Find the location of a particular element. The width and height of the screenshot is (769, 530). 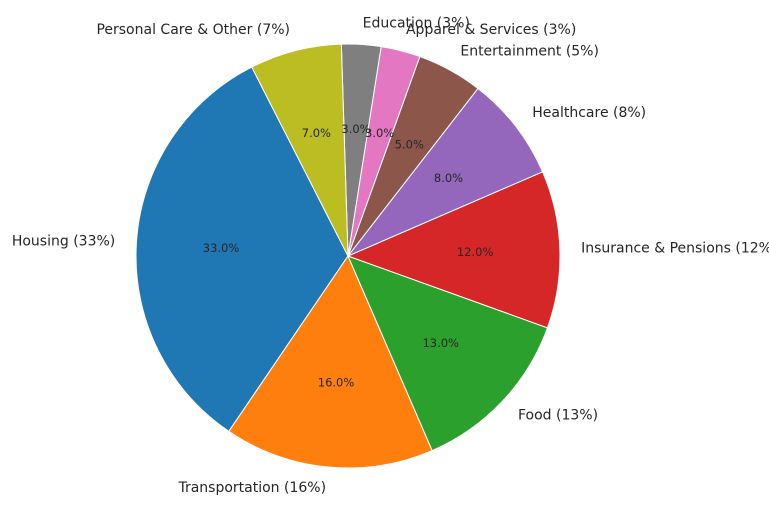

pie-slice-personal-care-and-other is located at coordinates (300, 150).